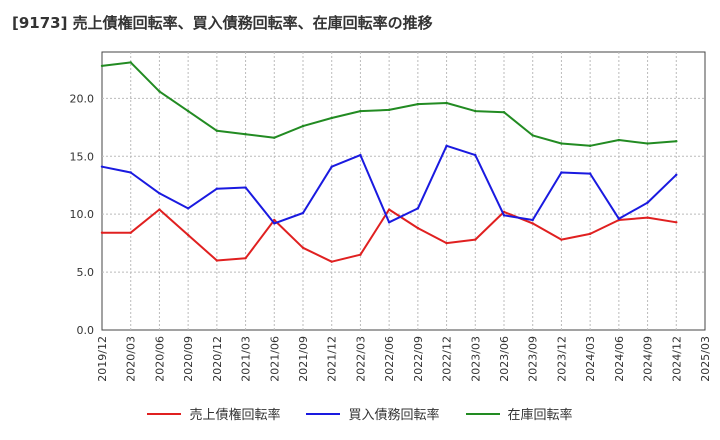 The width and height of the screenshot is (720, 440). Describe the element at coordinates (540, 415) in the screenshot. I see `legend-label-inventory: 在庫回転率` at that location.